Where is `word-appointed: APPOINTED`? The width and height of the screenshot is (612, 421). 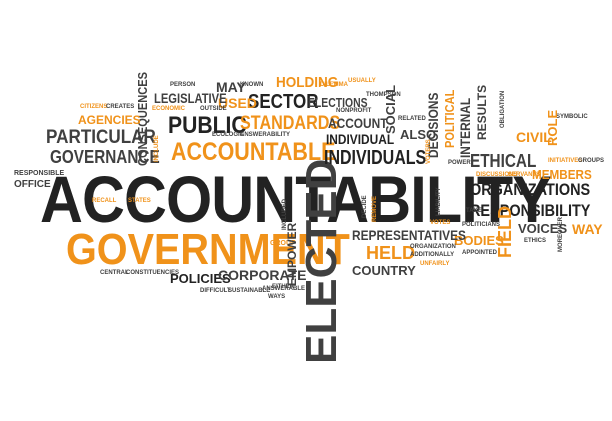
word-appointed: APPOINTED is located at coordinates (480, 253).